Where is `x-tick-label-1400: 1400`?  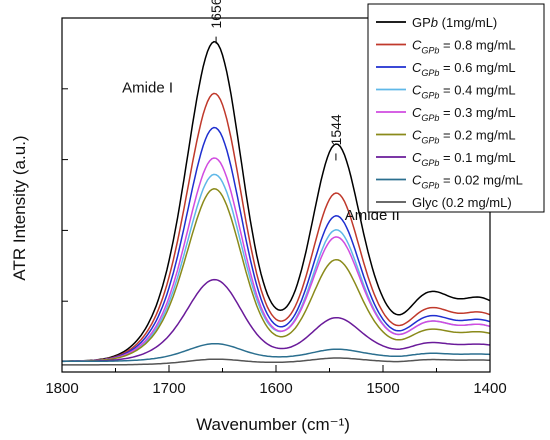 x-tick-label-1400: 1400 is located at coordinates (489, 388).